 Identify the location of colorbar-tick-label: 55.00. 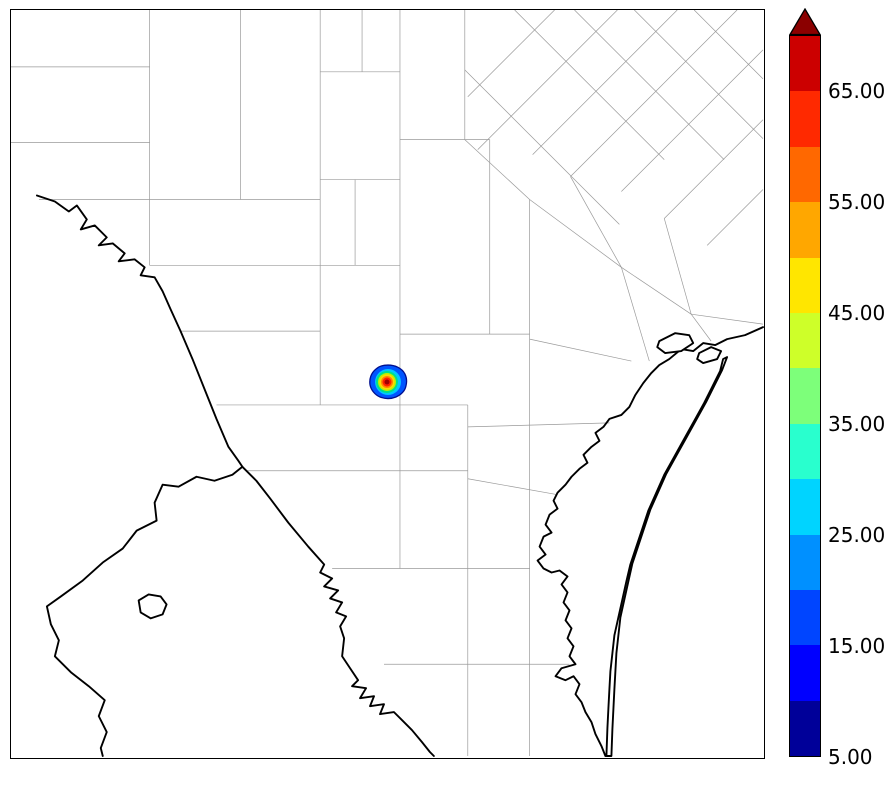
(857, 201).